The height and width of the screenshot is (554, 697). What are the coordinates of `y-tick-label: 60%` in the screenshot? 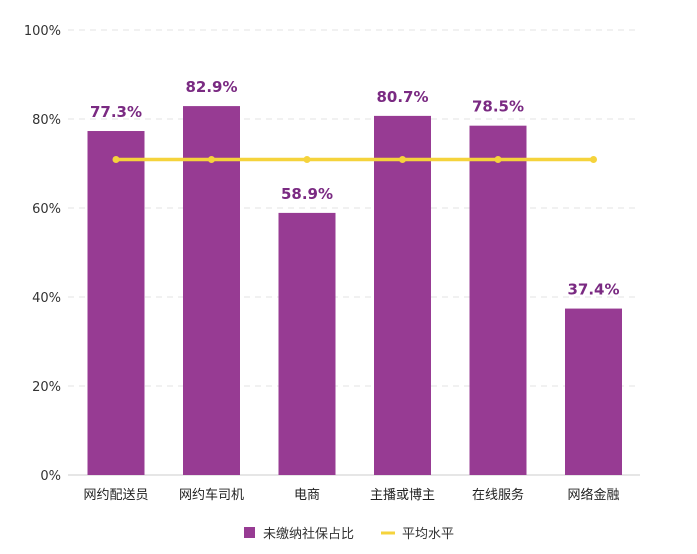 It's located at (46, 209).